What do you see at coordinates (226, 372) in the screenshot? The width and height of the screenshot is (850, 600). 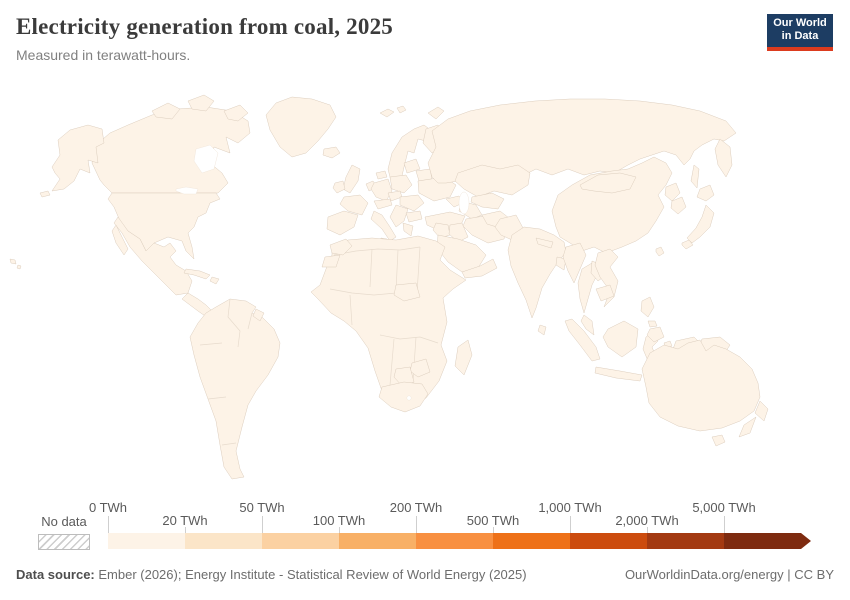 I see `country-borders` at bounding box center [226, 372].